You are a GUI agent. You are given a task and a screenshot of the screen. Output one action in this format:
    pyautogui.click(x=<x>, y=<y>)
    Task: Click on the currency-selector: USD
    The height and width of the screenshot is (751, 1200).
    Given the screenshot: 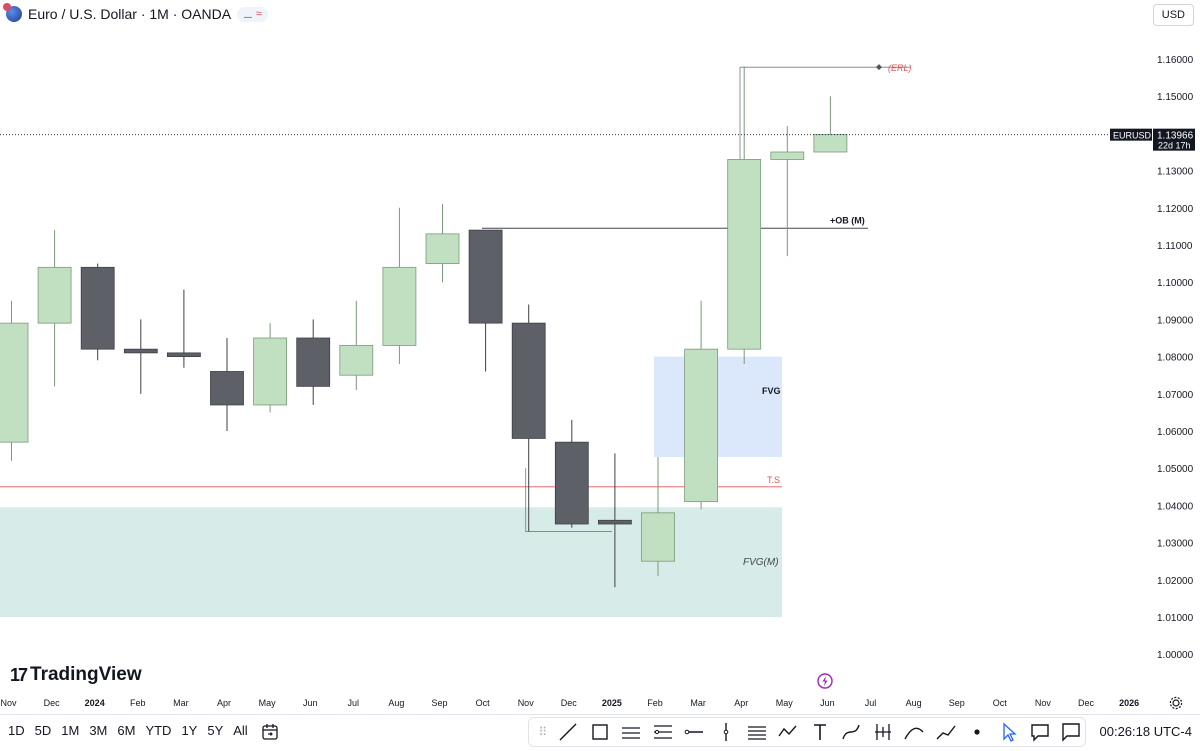 What is the action you would take?
    pyautogui.click(x=1173, y=15)
    